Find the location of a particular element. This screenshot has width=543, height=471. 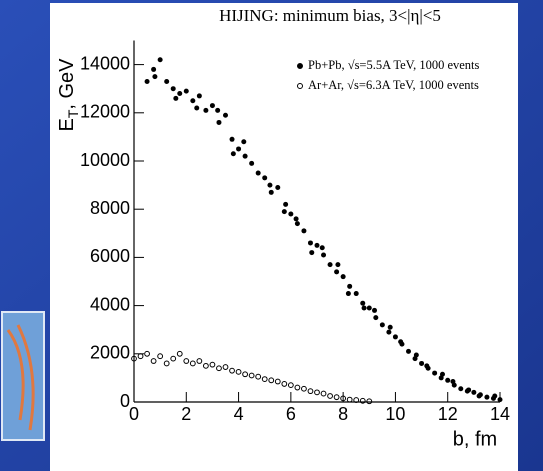

x-tick-label: 0 is located at coordinates (134, 414).